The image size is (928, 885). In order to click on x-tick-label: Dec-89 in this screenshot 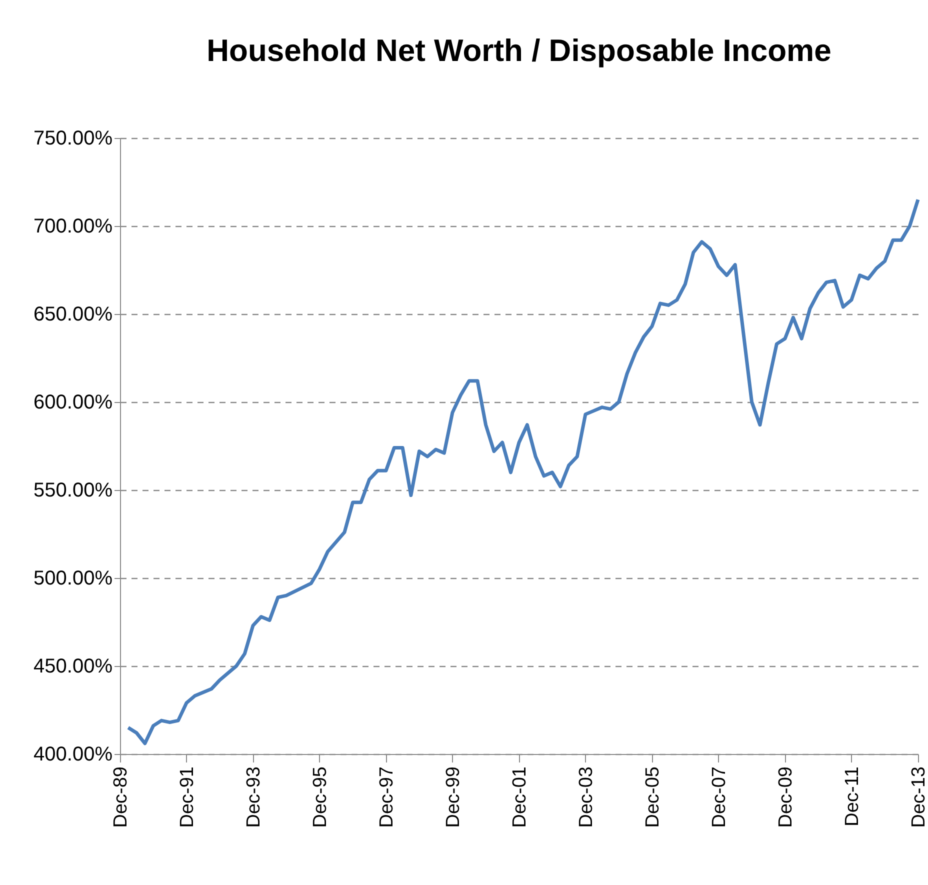, I will do `click(121, 797)`.